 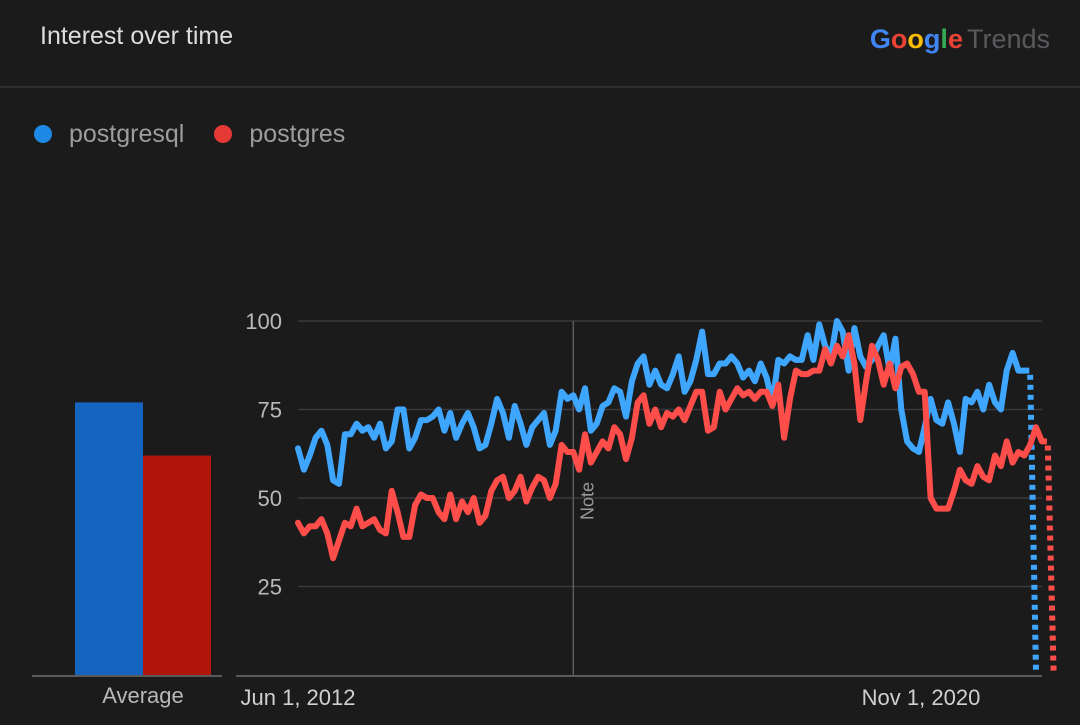 What do you see at coordinates (1008, 39) in the screenshot?
I see `trends-wordmark: Trends` at bounding box center [1008, 39].